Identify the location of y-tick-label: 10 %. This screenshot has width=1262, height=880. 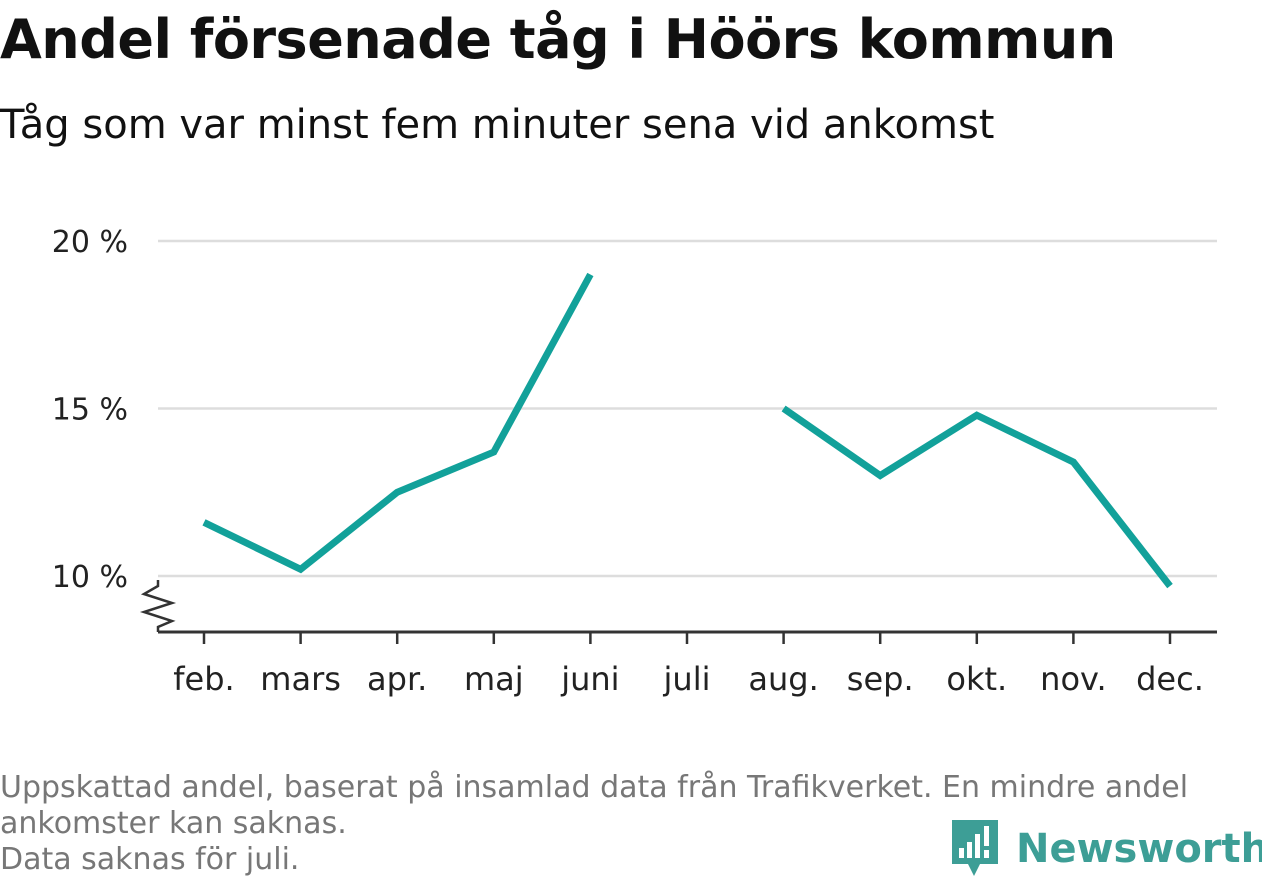
(90, 577).